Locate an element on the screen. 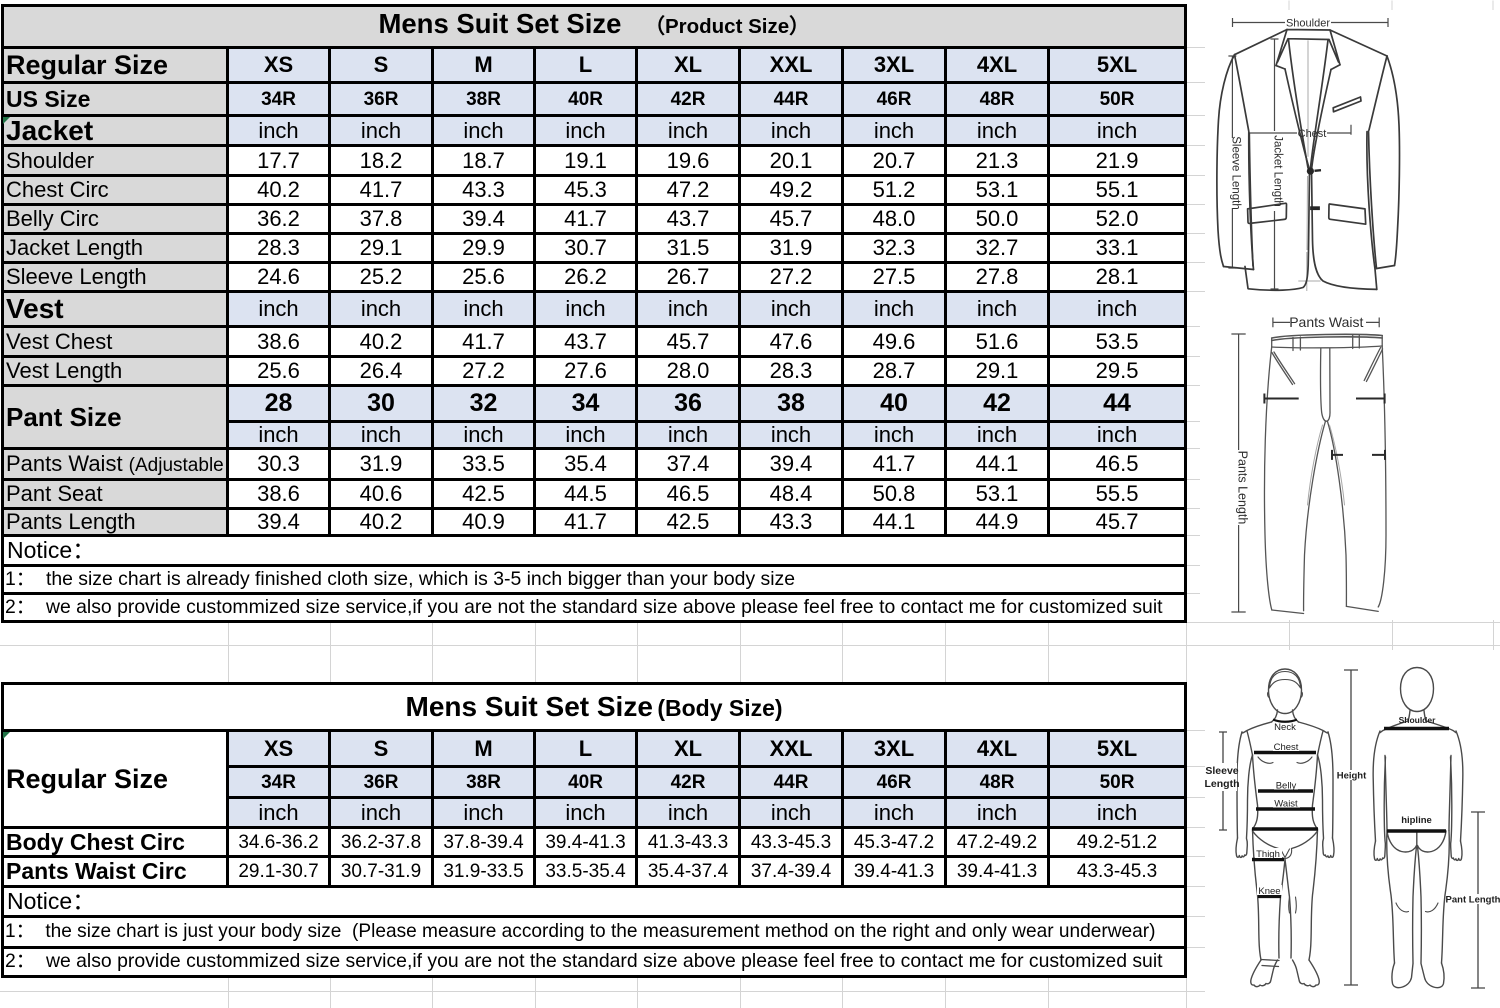  svg-text: Thigh is located at coordinates (1268, 854).